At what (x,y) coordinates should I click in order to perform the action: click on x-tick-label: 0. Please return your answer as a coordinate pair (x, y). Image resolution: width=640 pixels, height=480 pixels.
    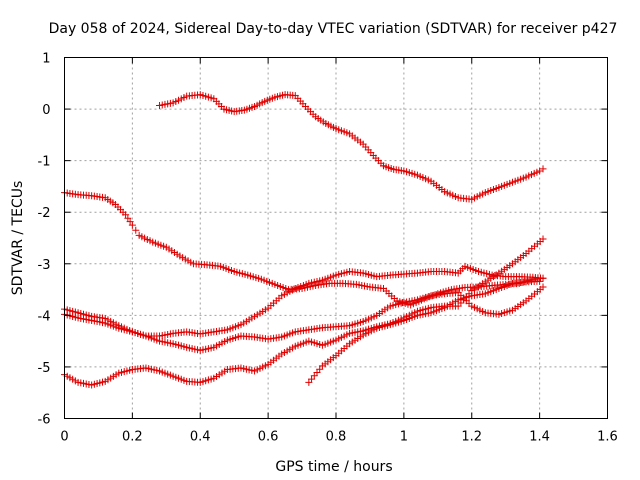
    Looking at the image, I should click on (64, 437).